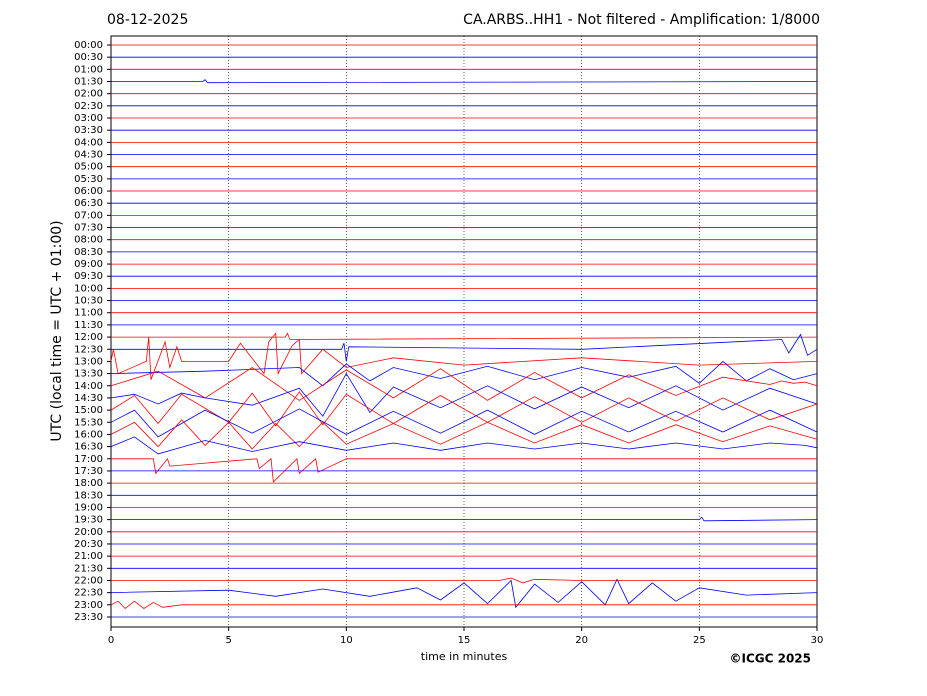 This screenshot has width=927, height=696. What do you see at coordinates (228, 640) in the screenshot?
I see `x-tick-label: 5` at bounding box center [228, 640].